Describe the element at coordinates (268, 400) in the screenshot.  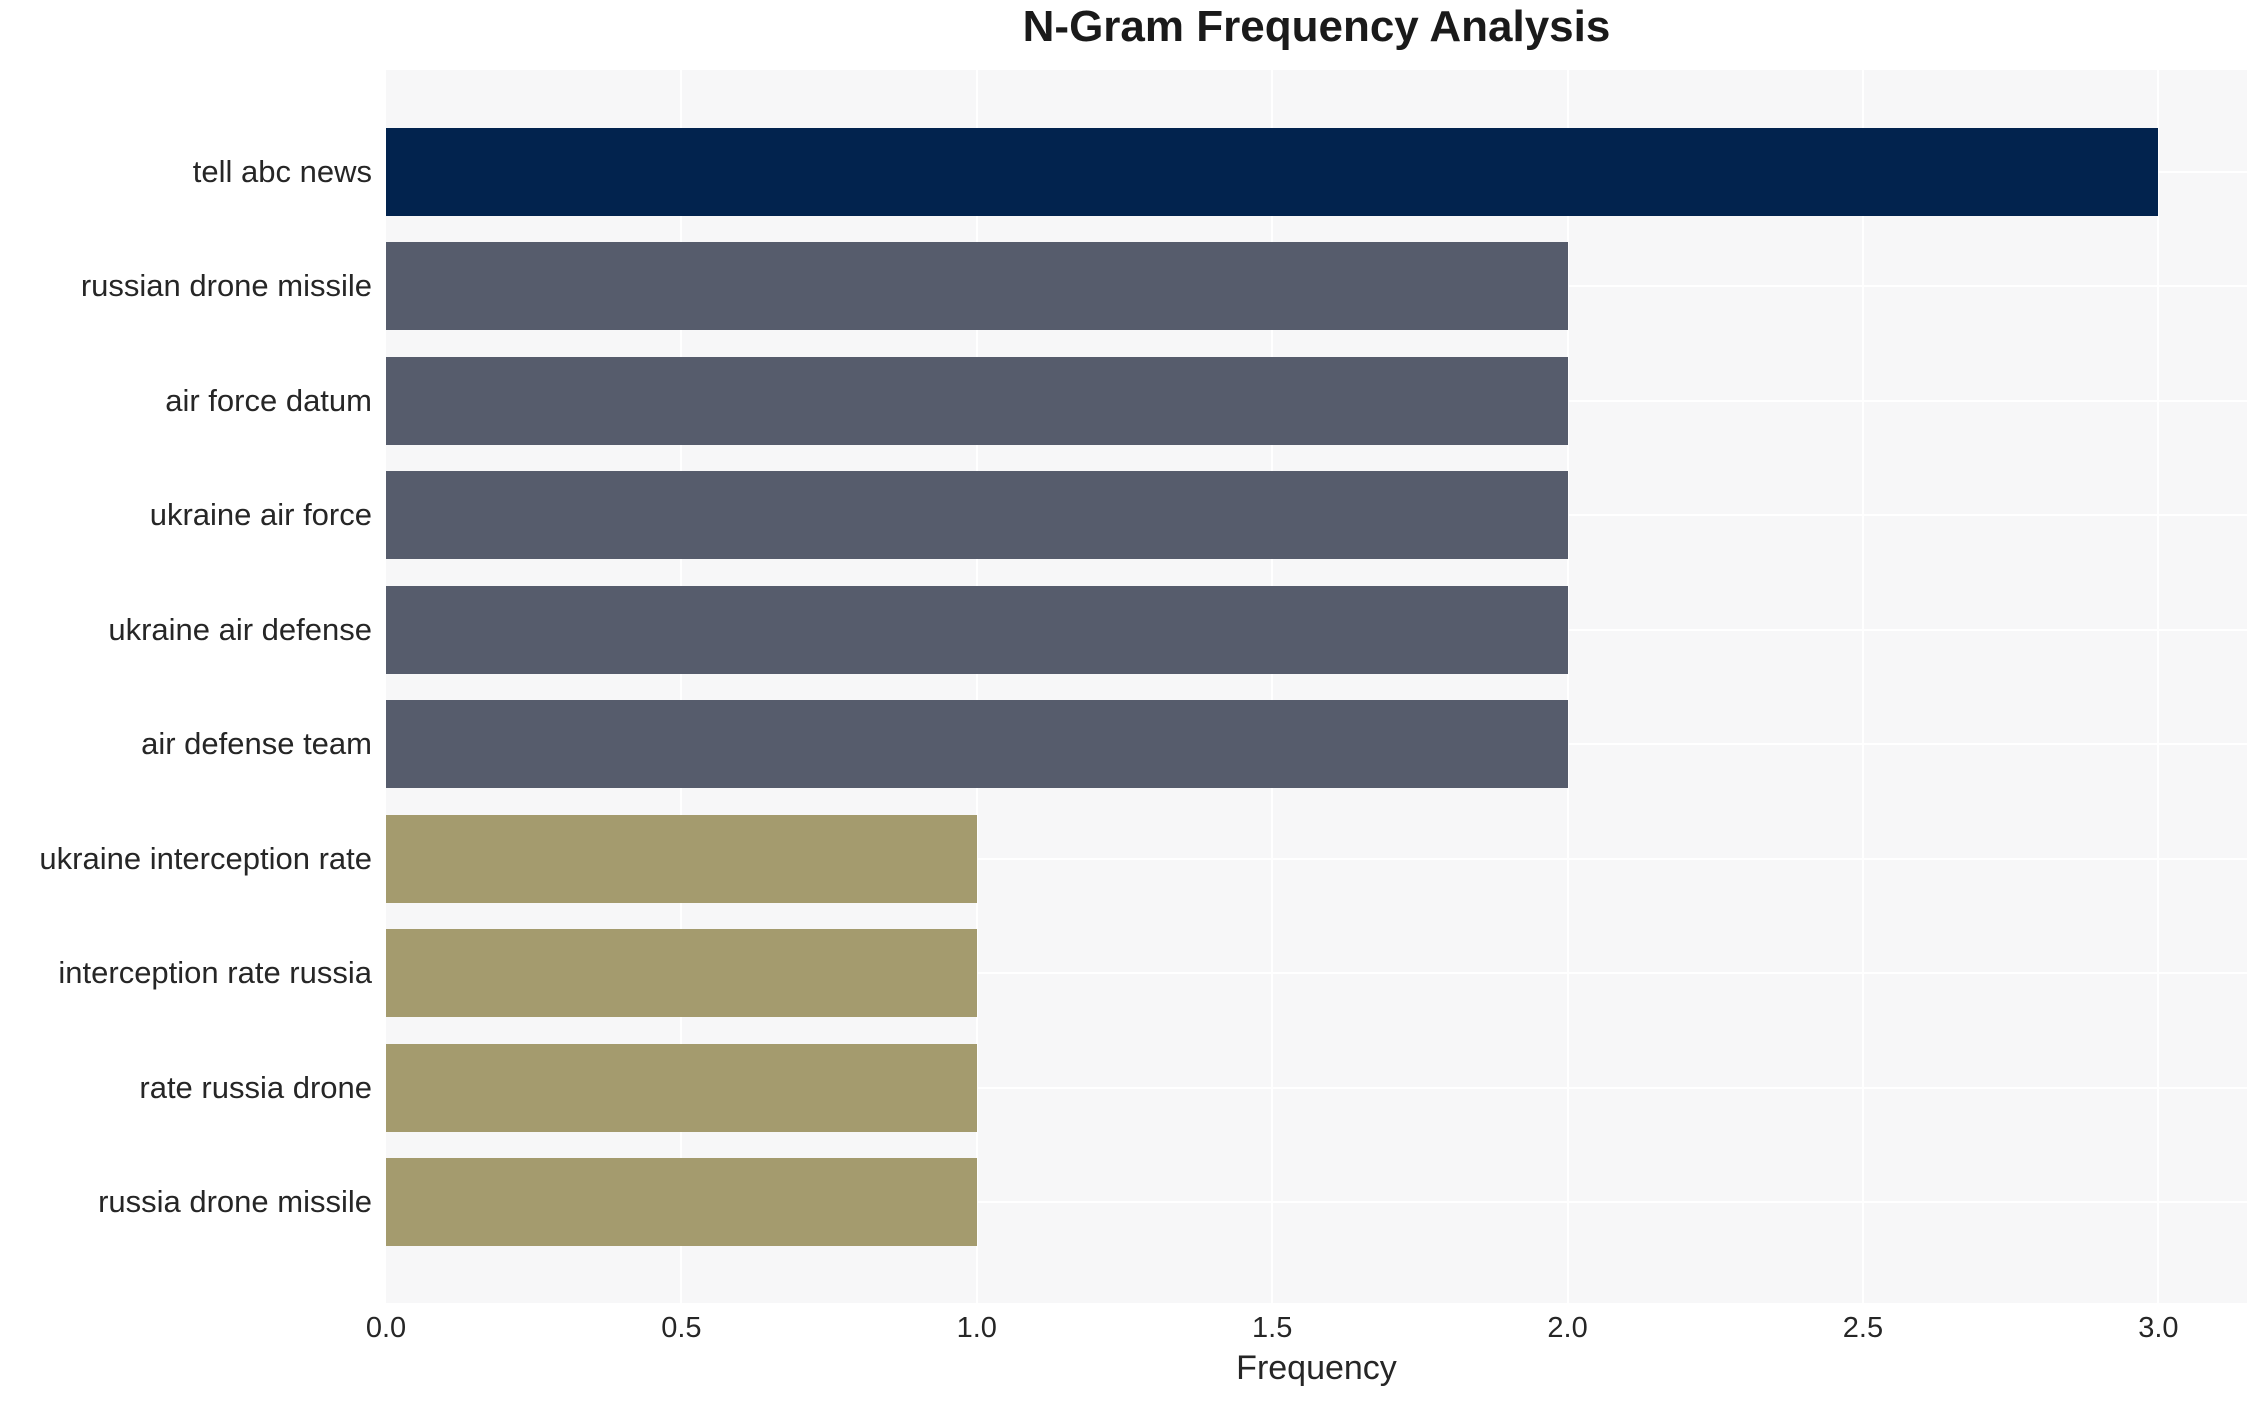
I see `ytick-label-air-force-datum: air force datum` at that location.